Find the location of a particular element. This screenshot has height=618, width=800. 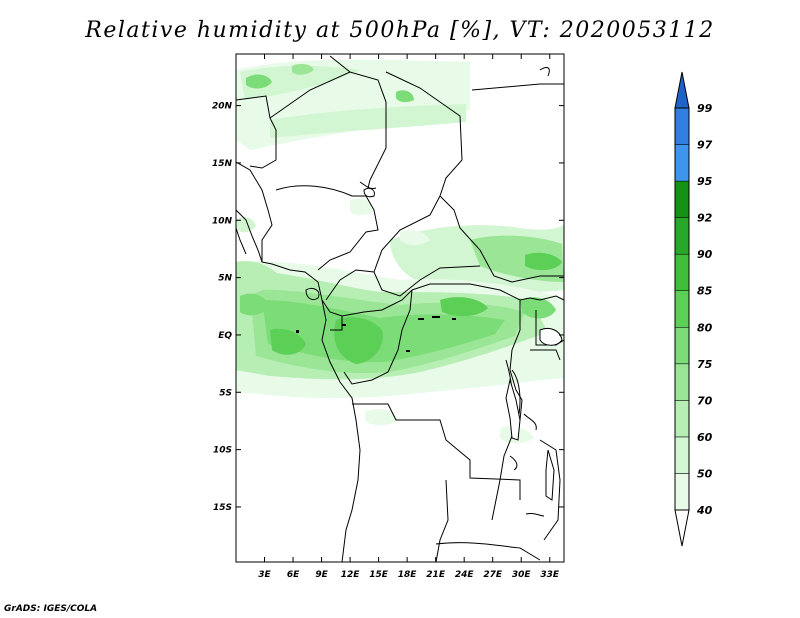

colorbar-label: 95 is located at coordinates (705, 181).